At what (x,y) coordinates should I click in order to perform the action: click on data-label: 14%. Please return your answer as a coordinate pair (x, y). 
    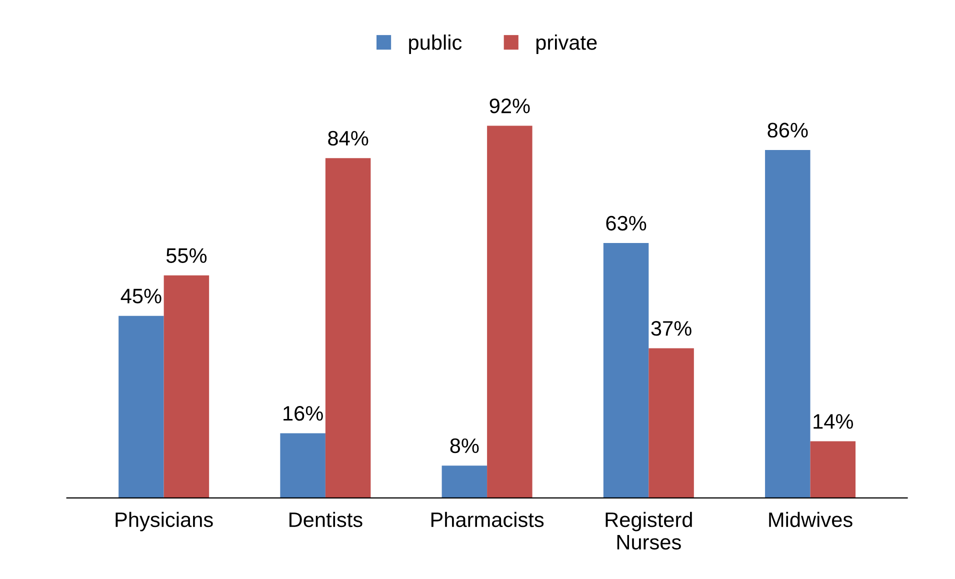
    Looking at the image, I should click on (834, 421).